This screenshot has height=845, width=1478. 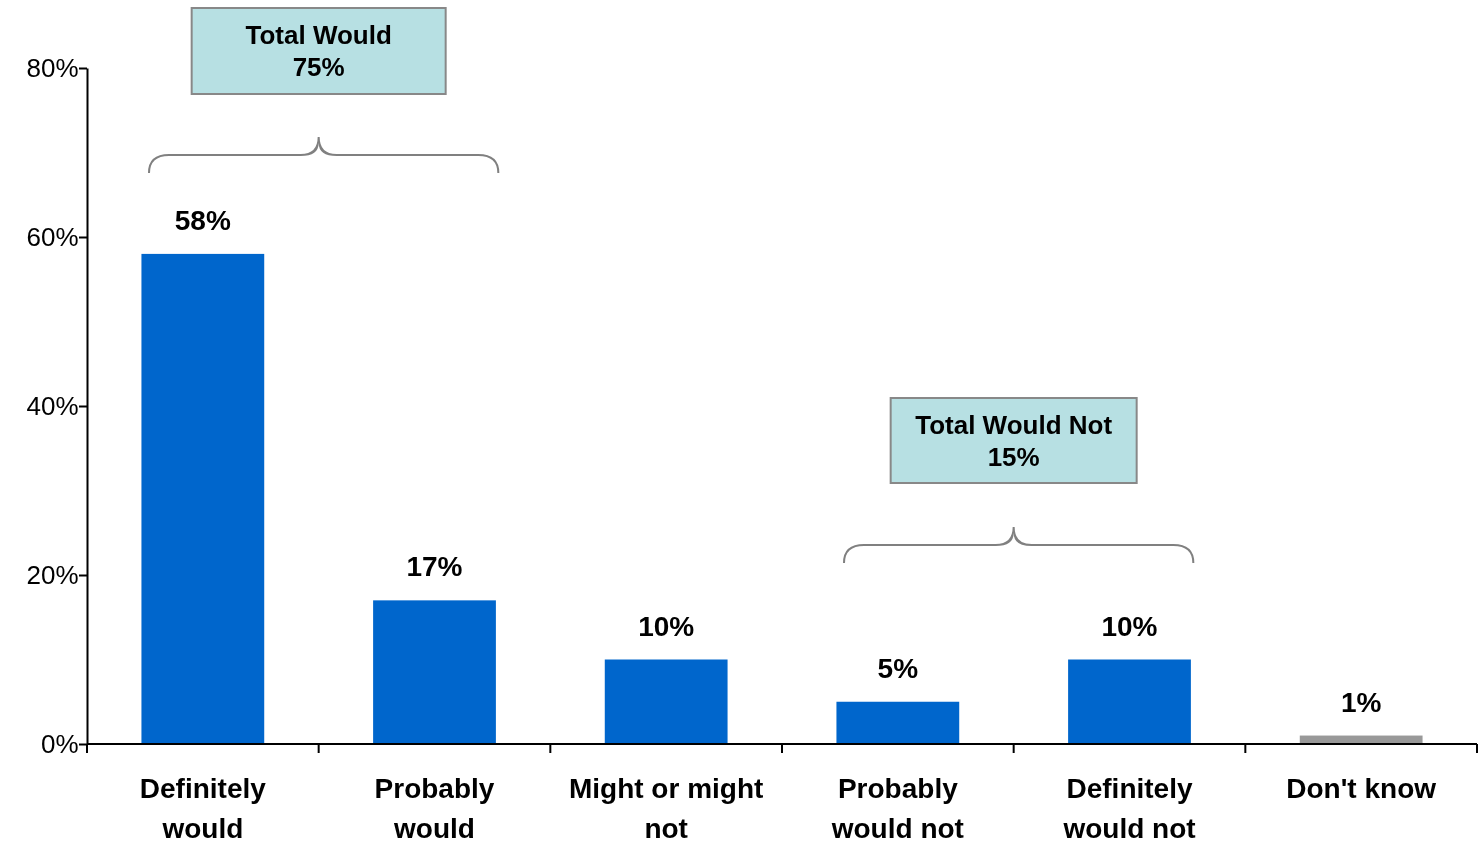 I want to click on x-tick-label: Probably would not, so click(x=897, y=808).